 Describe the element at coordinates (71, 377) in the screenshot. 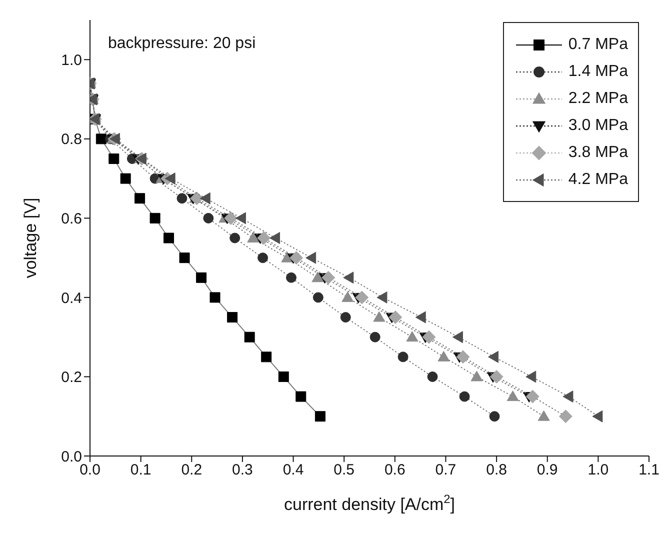

I see `y-tick-label: 0.2` at that location.